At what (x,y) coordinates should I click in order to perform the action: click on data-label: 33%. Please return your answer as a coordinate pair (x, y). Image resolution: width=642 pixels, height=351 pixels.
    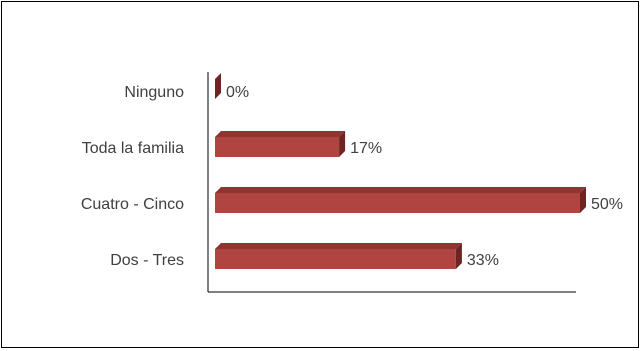
    Looking at the image, I should click on (483, 260).